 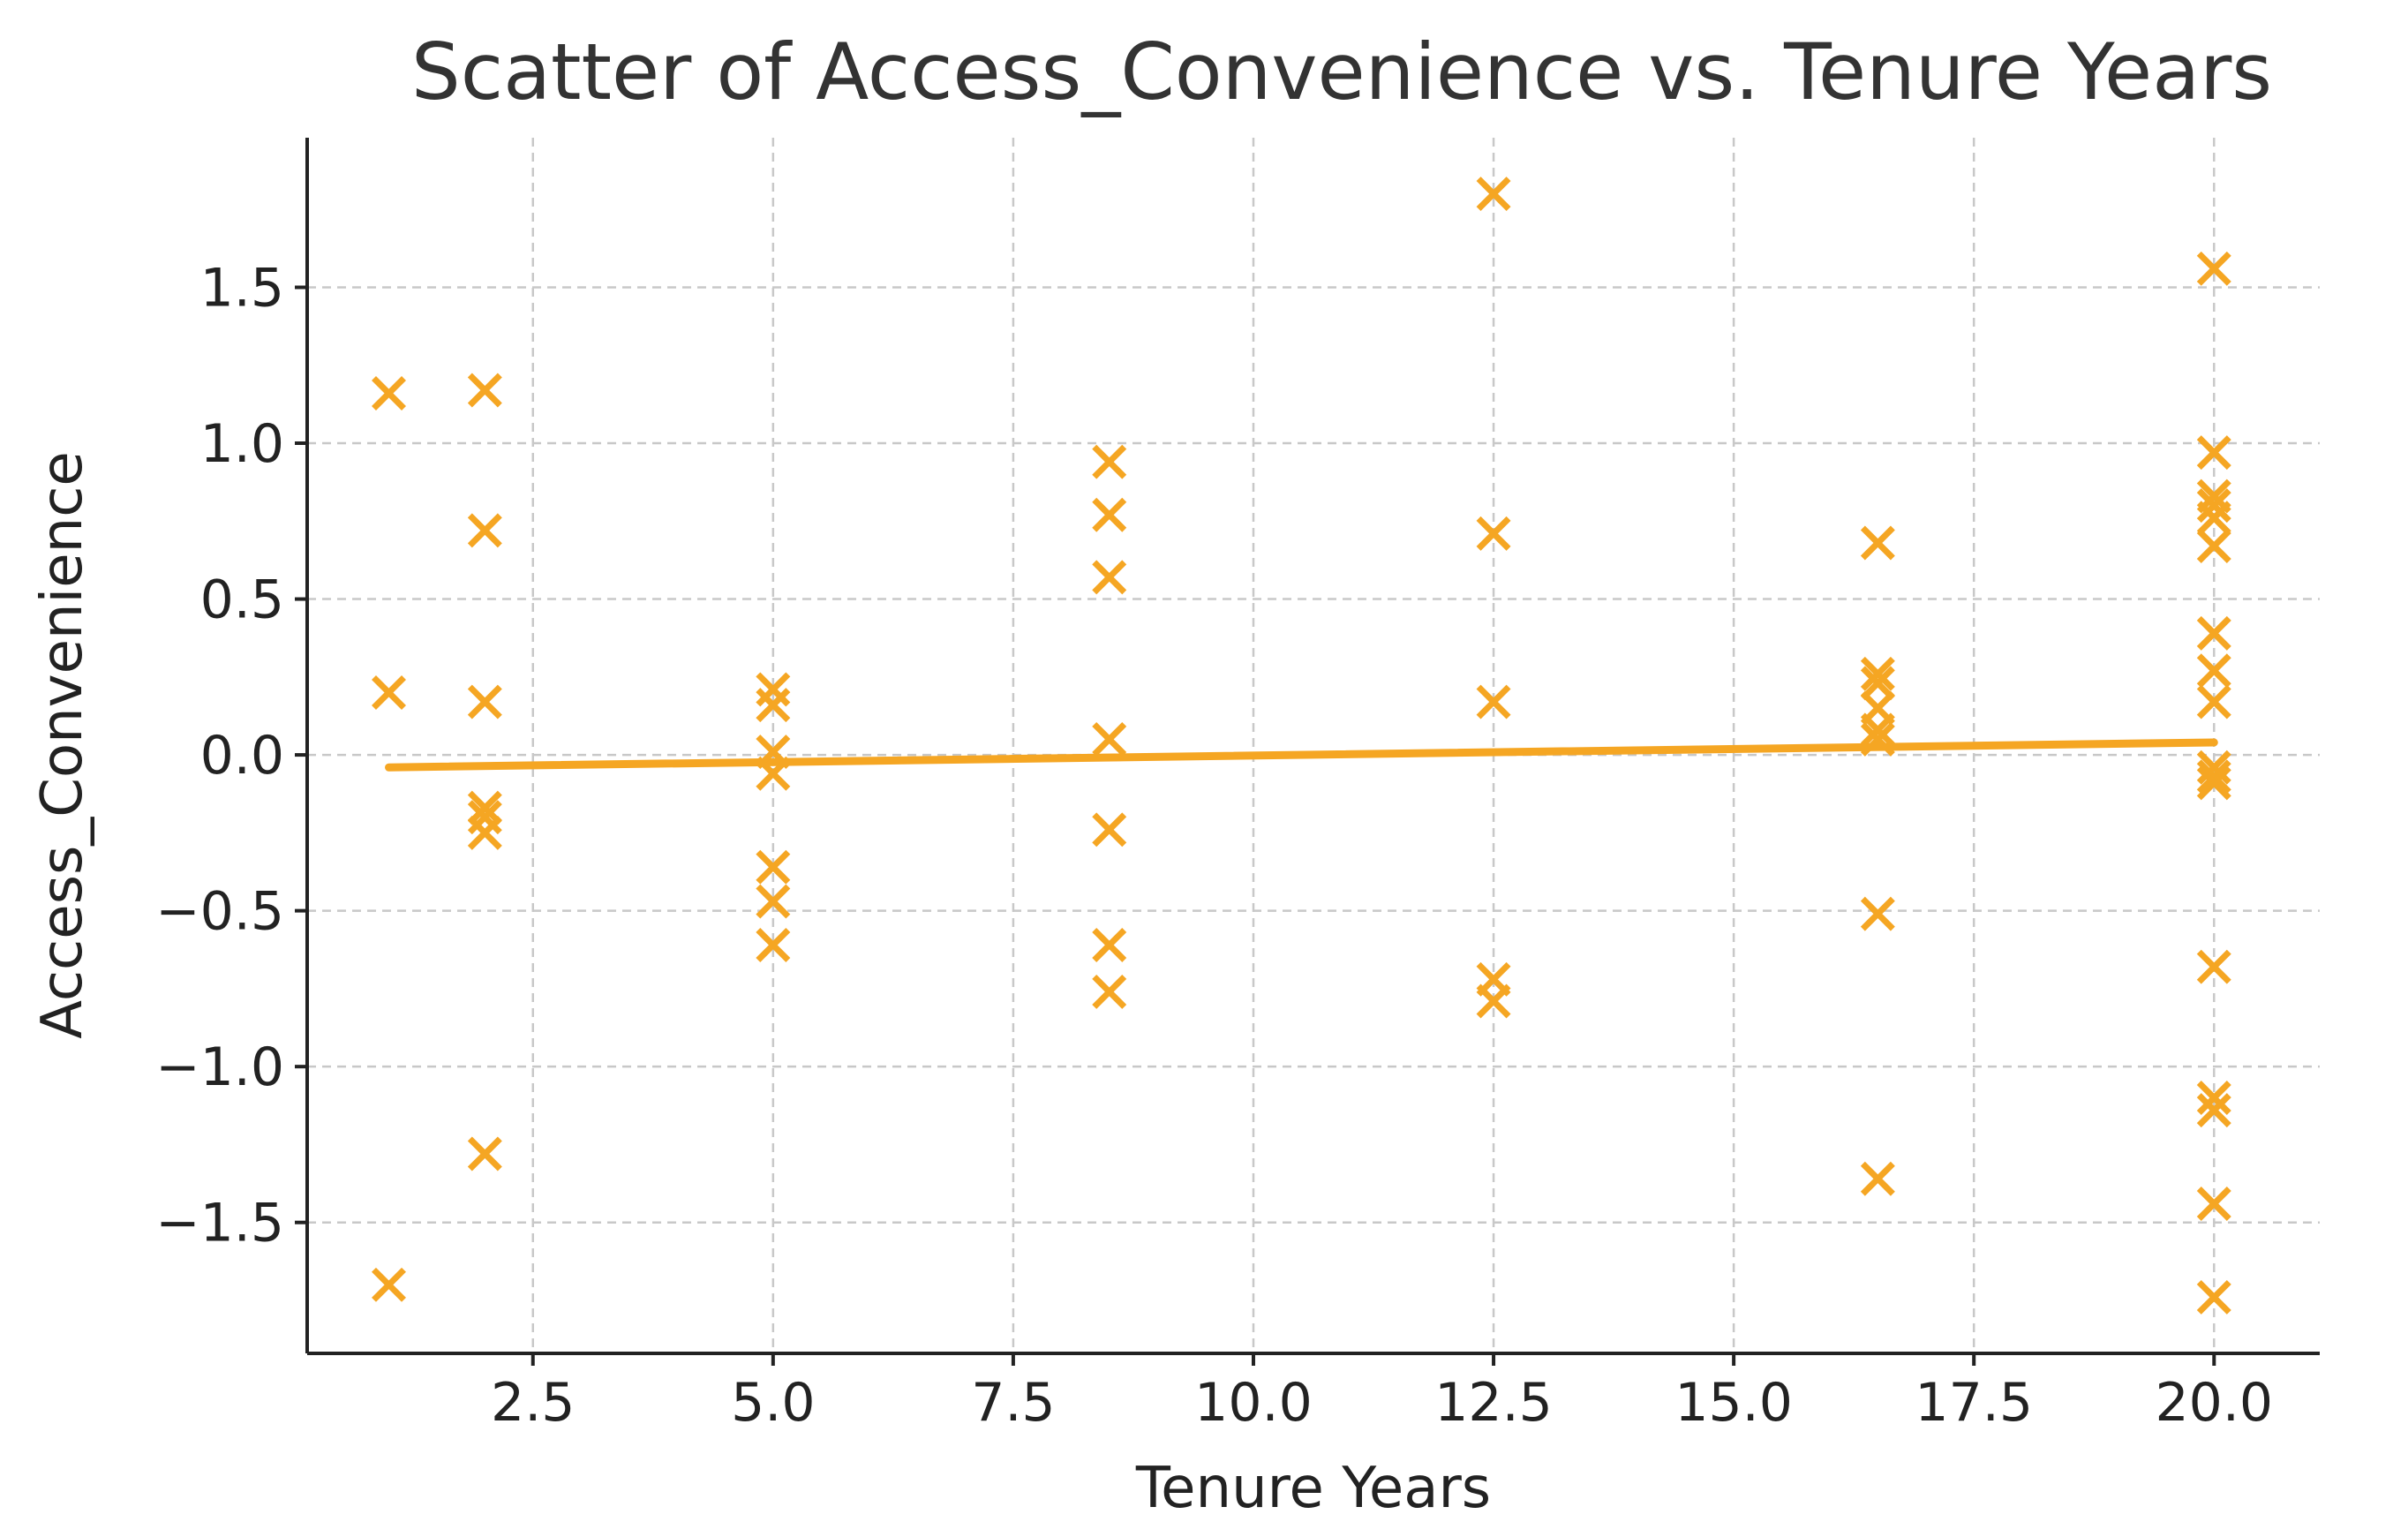 What do you see at coordinates (1733, 1403) in the screenshot?
I see `x-tick-label: 15.0` at bounding box center [1733, 1403].